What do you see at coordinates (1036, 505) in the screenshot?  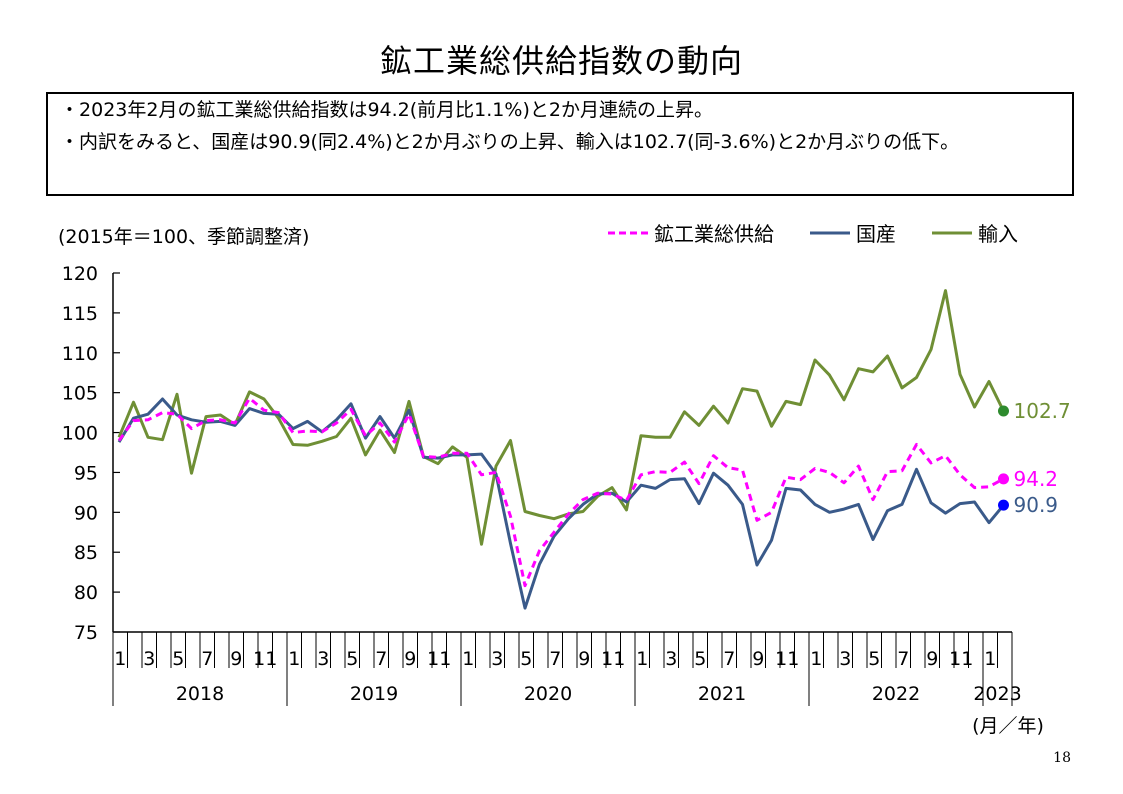 I see `series-end-label-domestic: 90.9` at bounding box center [1036, 505].